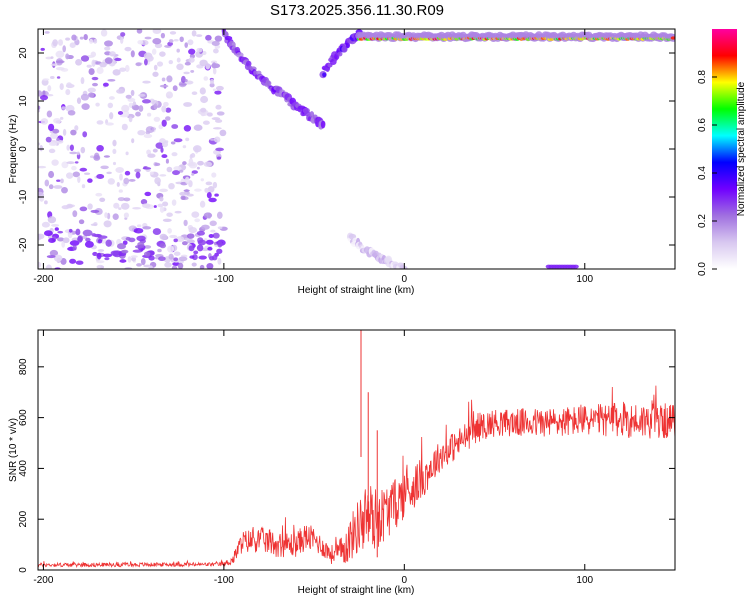  Describe the element at coordinates (43, 580) in the screenshot. I see `x-tick-label: -200` at that location.